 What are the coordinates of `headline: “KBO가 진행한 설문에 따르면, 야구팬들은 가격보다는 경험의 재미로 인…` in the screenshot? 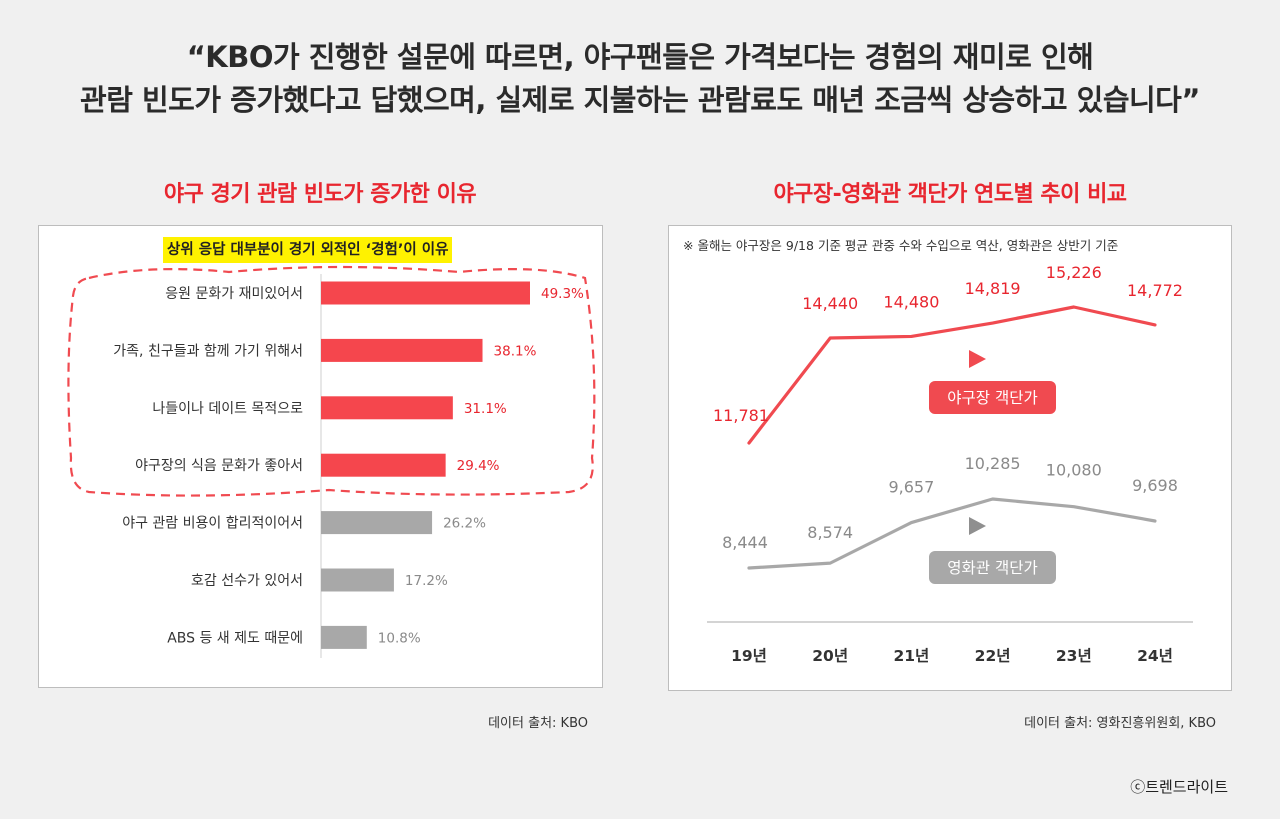 It's located at (640, 79).